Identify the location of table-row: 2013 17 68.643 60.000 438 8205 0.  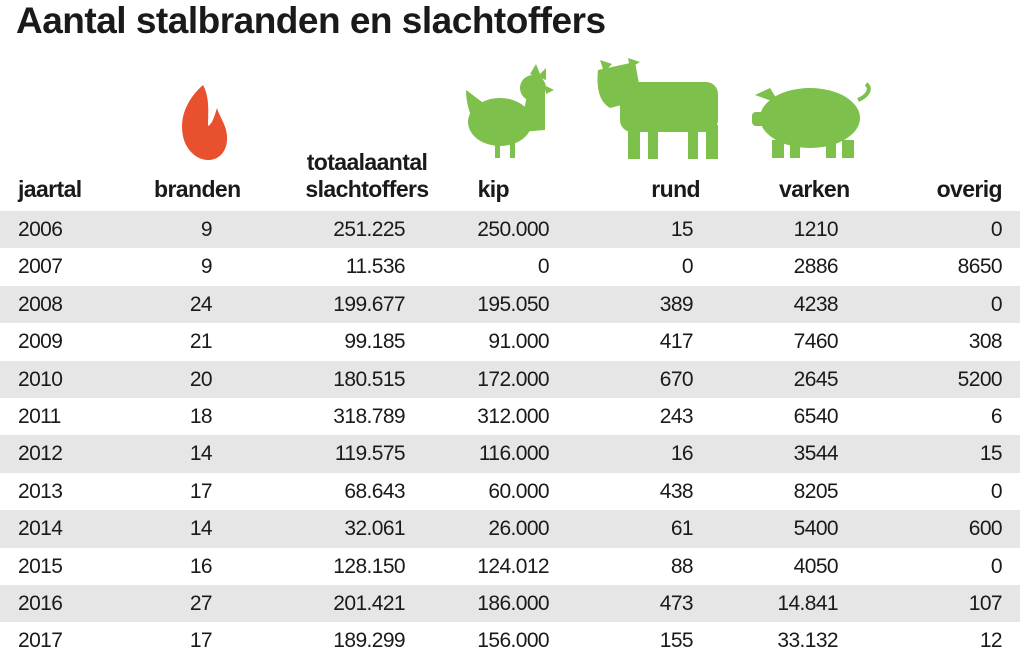
(510, 491).